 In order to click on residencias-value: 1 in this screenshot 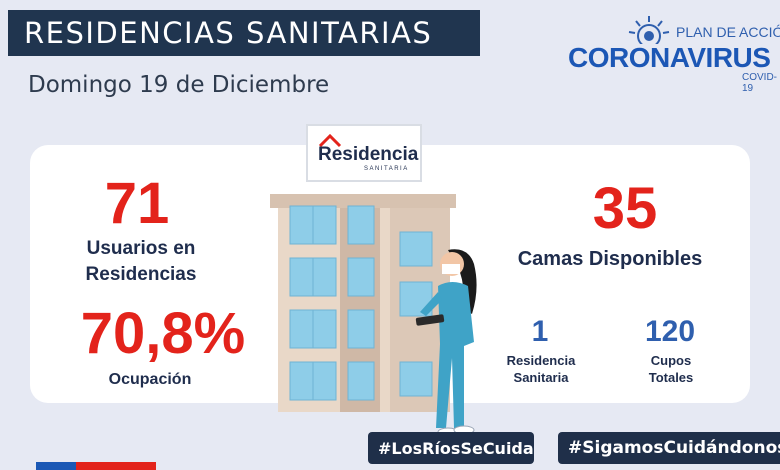, I will do `click(540, 331)`.